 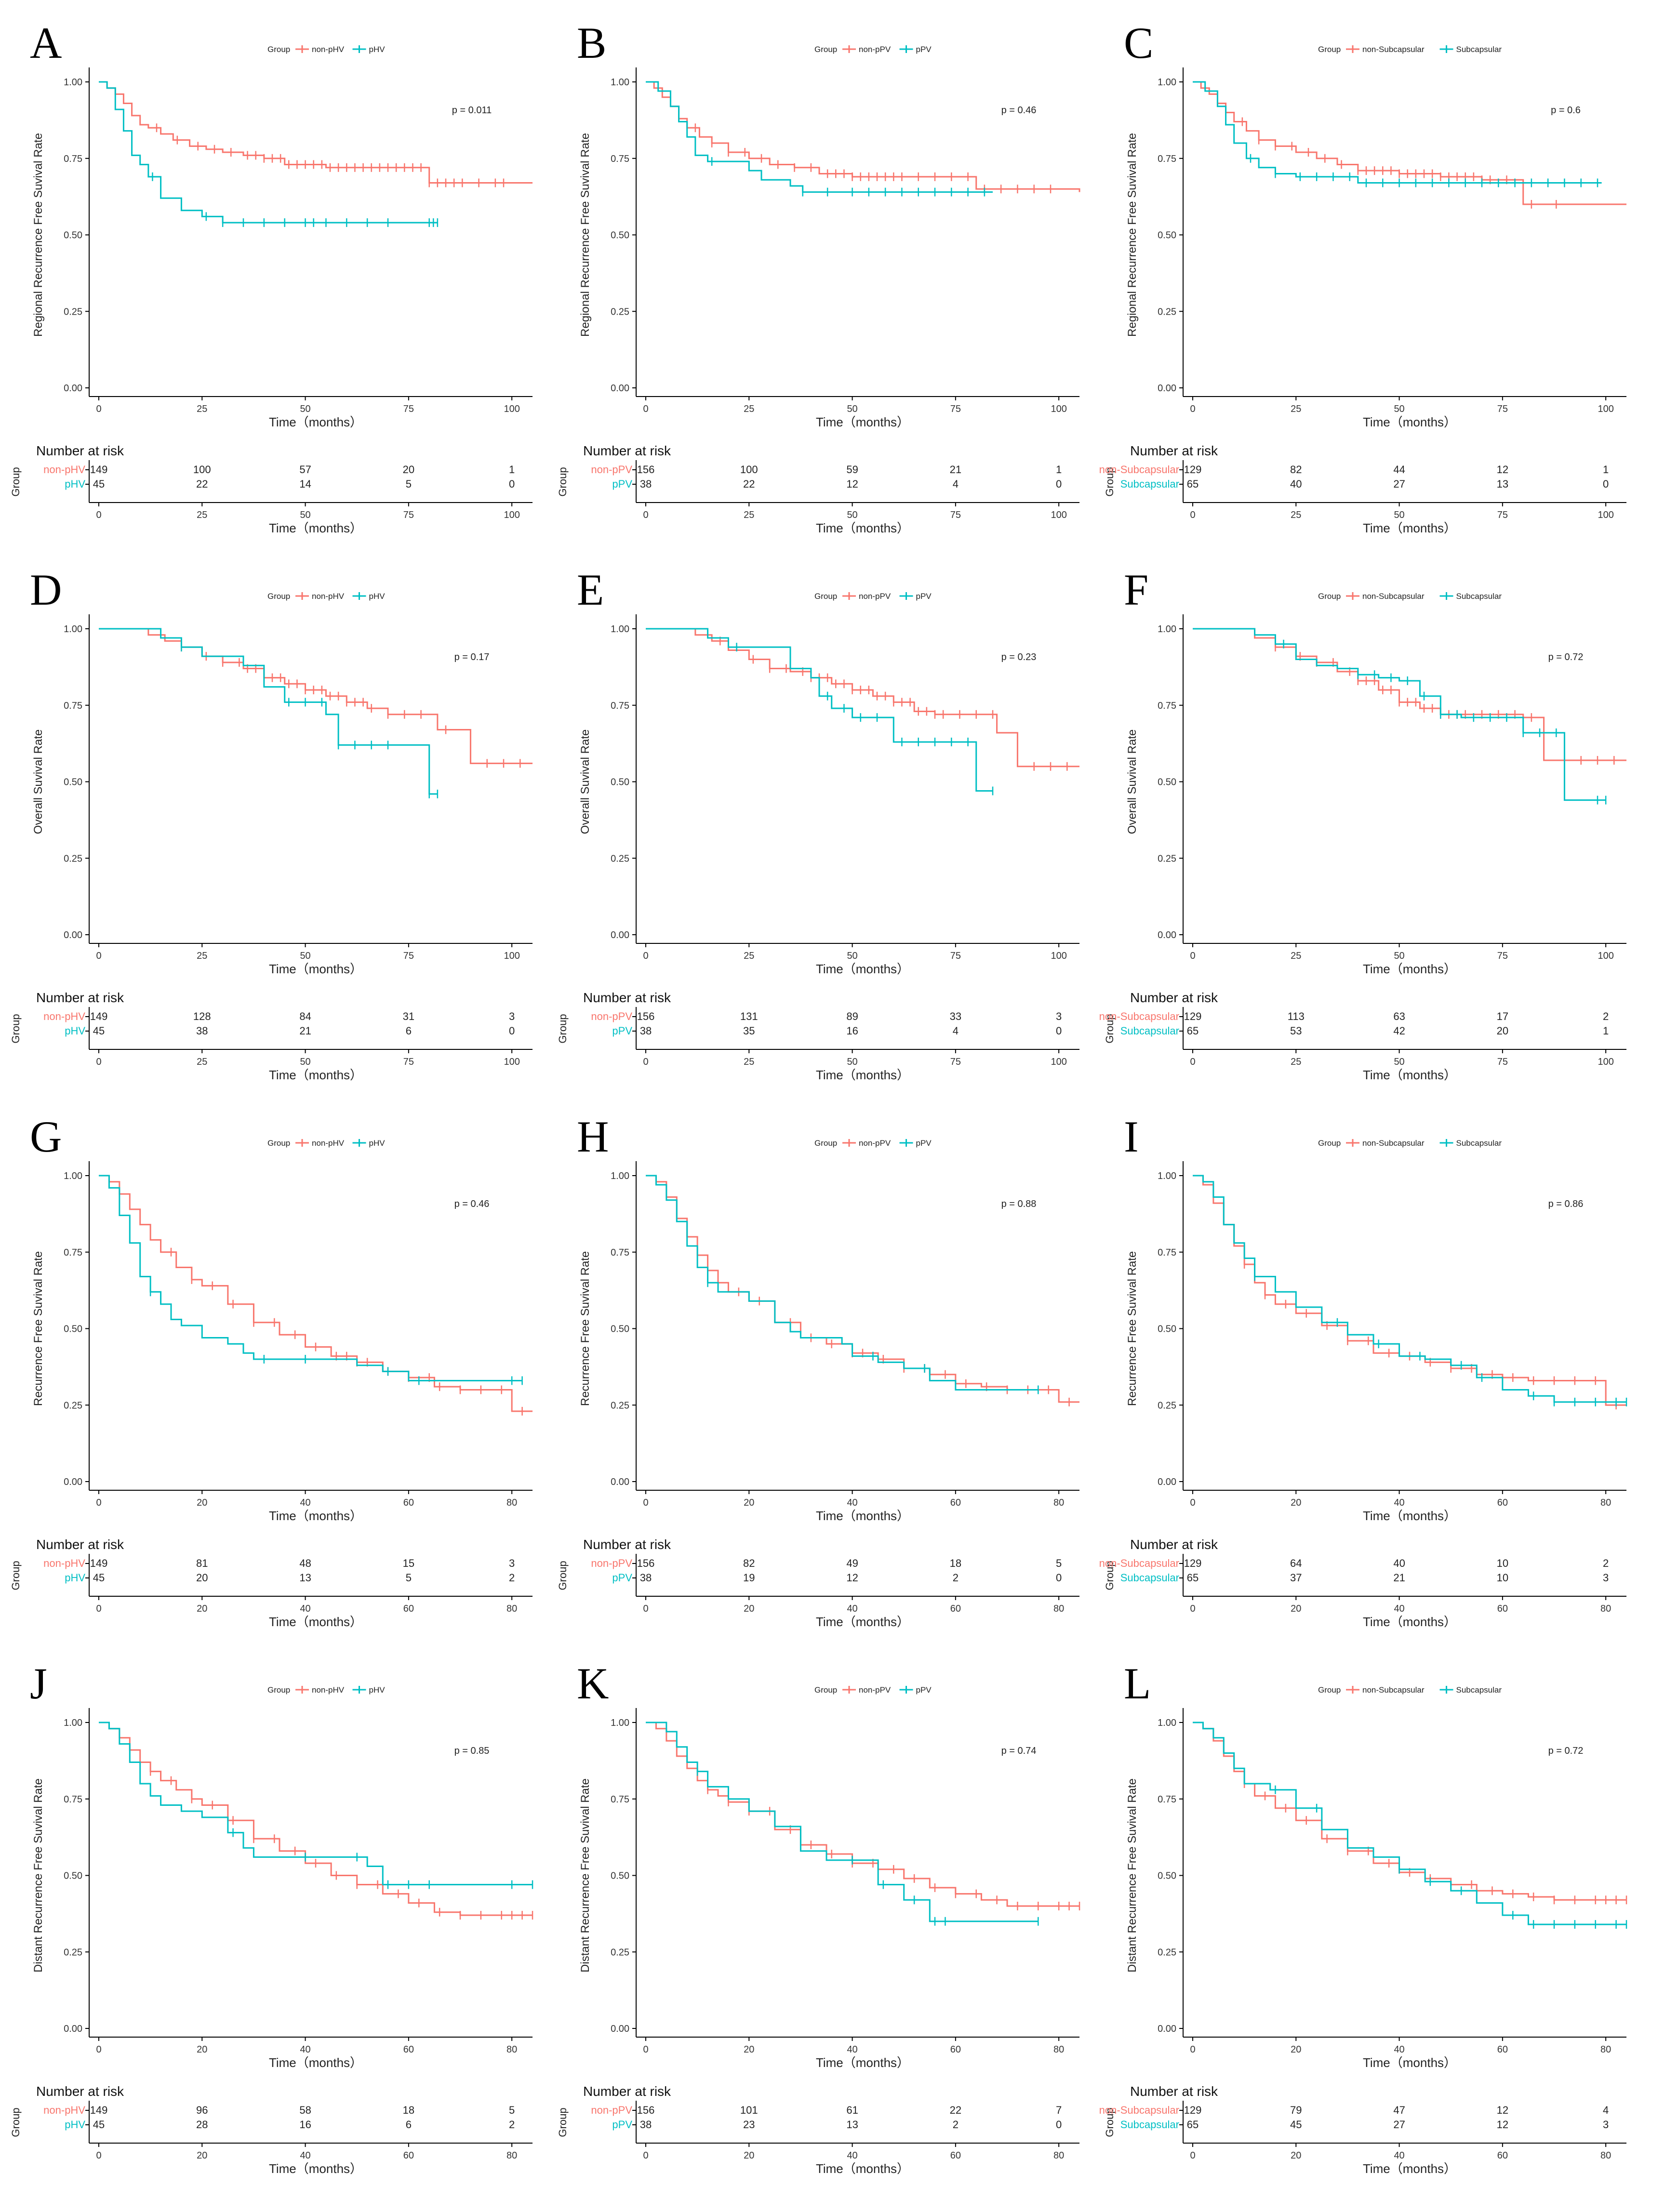 What do you see at coordinates (1058, 2155) in the screenshot?
I see `risk-x-tick-label: 80` at bounding box center [1058, 2155].